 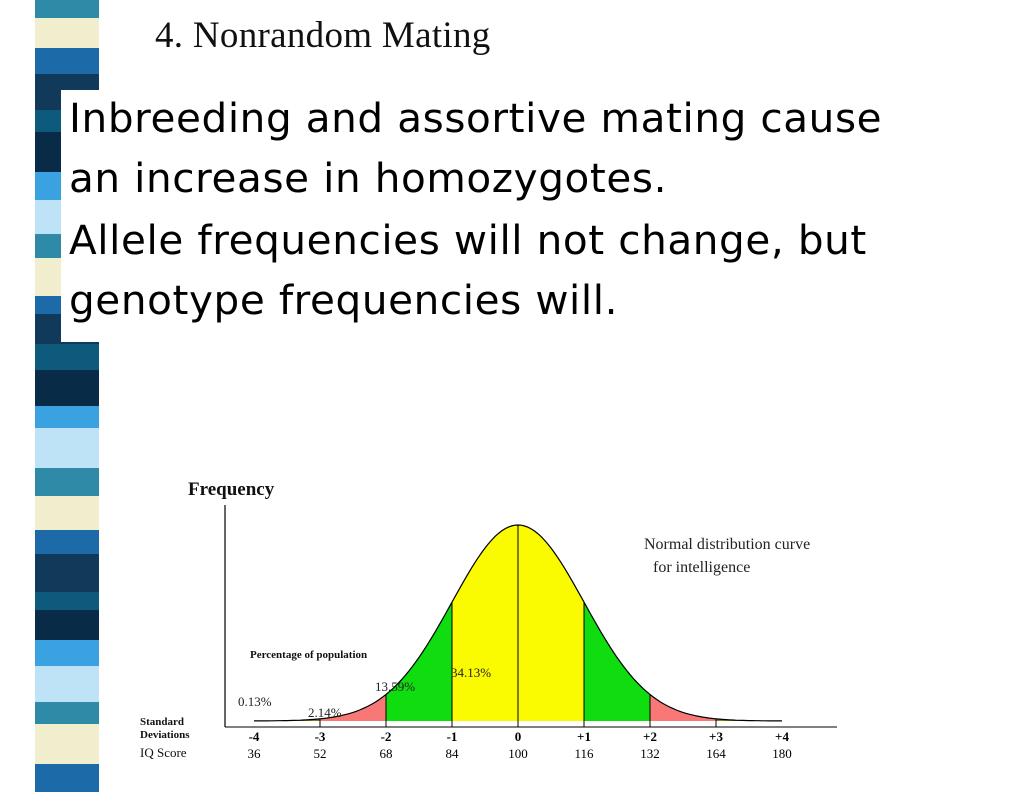 What do you see at coordinates (255, 753) in the screenshot?
I see `iq-score-label: 36` at bounding box center [255, 753].